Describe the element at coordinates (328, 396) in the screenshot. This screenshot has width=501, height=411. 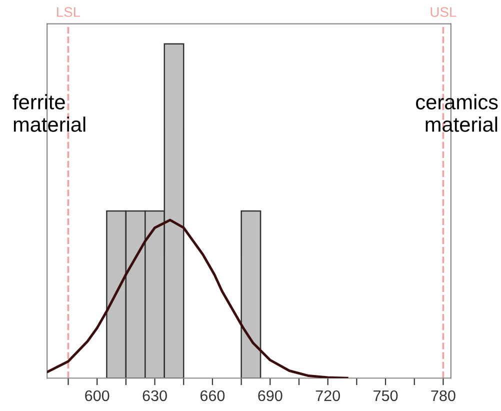
I see `x-tick-label: 720` at that location.